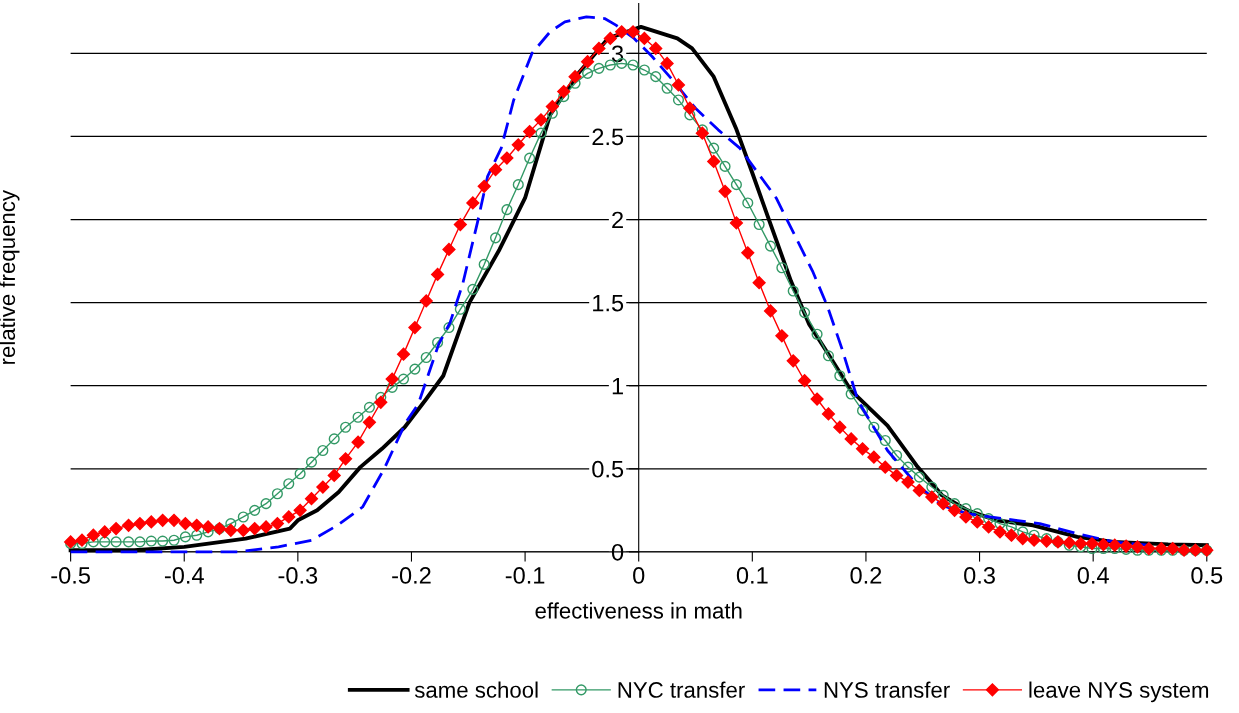 The image size is (1239, 713). I want to click on y-tick-label: 2, so click(617, 220).